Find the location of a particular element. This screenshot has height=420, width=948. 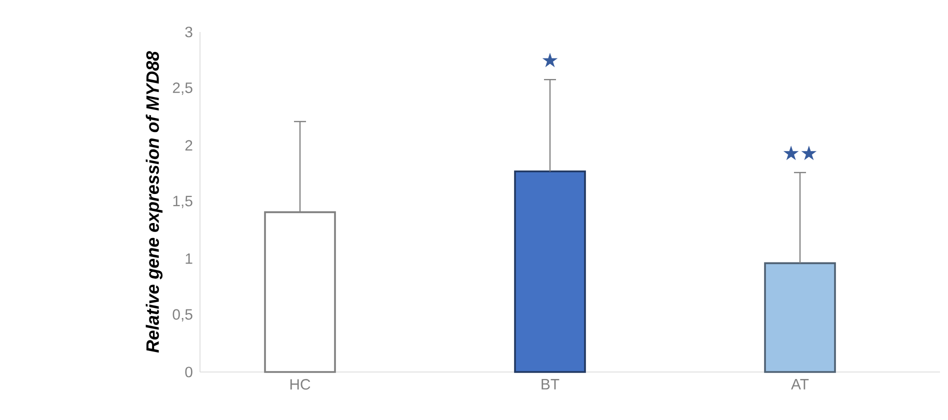

y-tick-label: 1,5 is located at coordinates (182, 202).